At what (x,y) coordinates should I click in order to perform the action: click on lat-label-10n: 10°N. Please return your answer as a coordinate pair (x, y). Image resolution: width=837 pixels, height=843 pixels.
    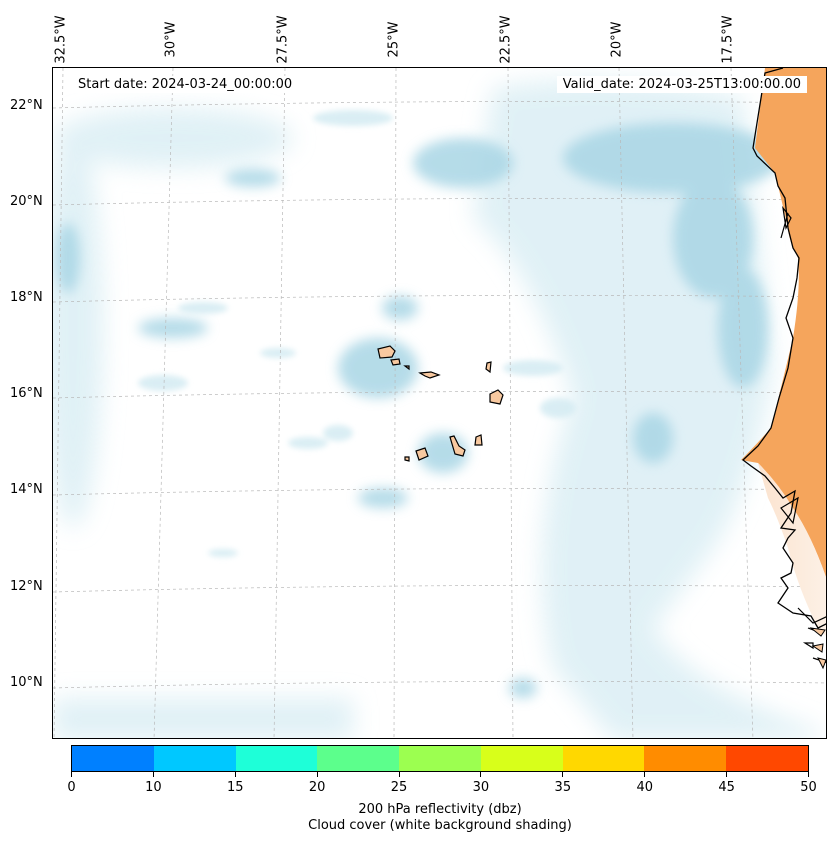
    Looking at the image, I should click on (26, 682).